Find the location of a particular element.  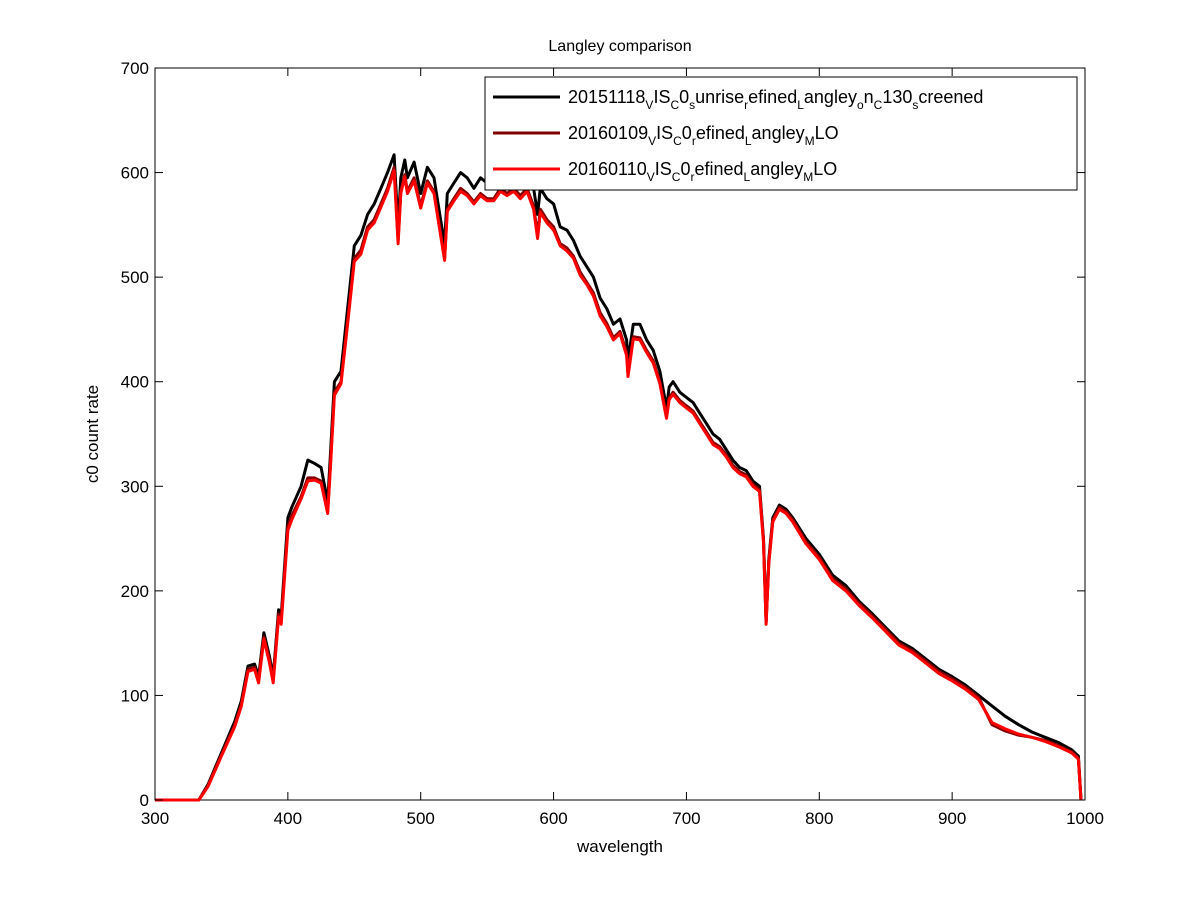

x-tick-label: 500 is located at coordinates (421, 818).